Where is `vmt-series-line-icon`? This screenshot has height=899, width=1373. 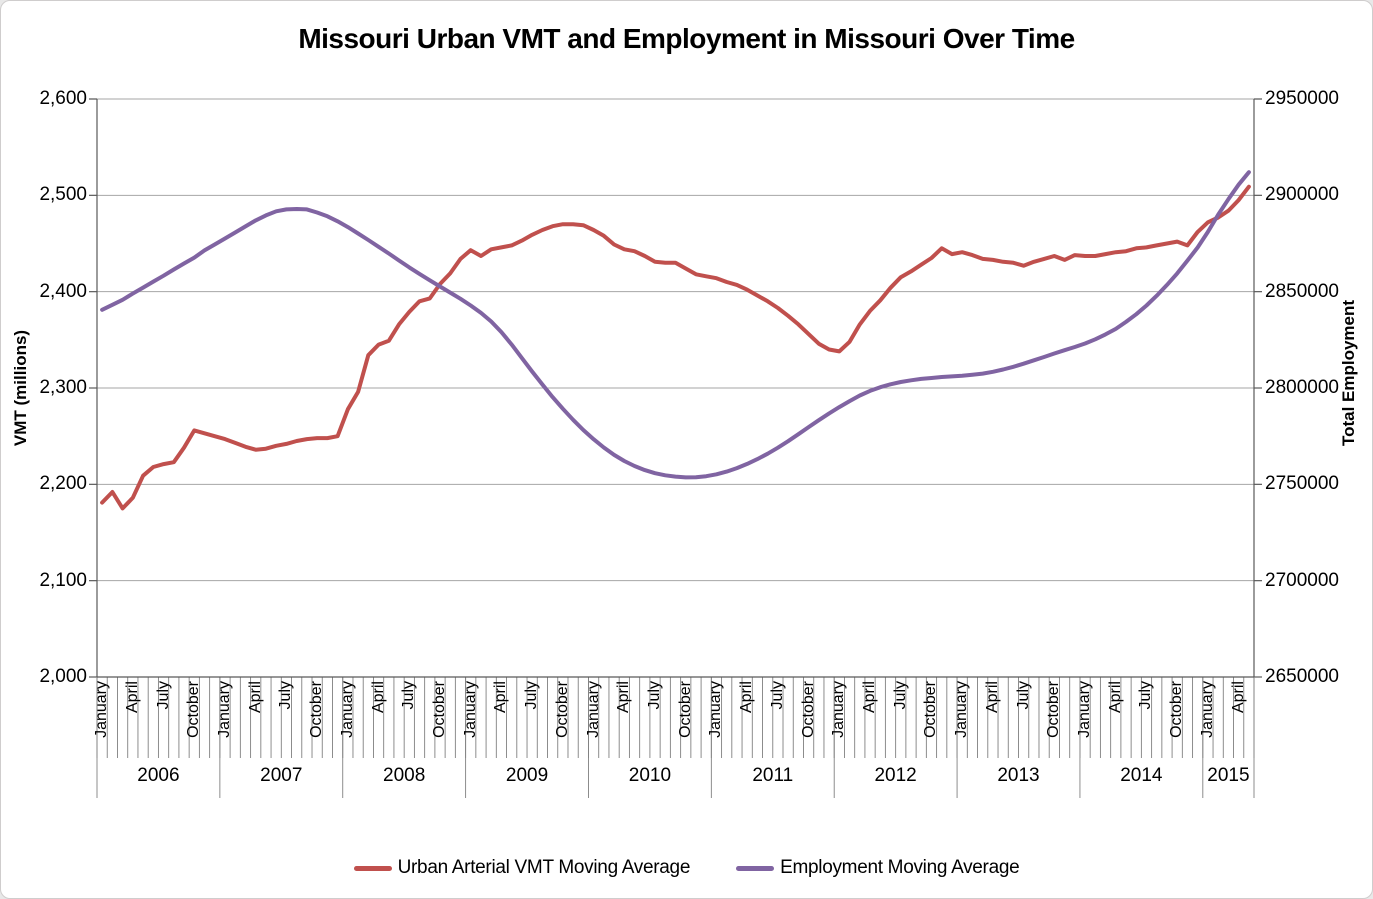 vmt-series-line-icon is located at coordinates (372, 868).